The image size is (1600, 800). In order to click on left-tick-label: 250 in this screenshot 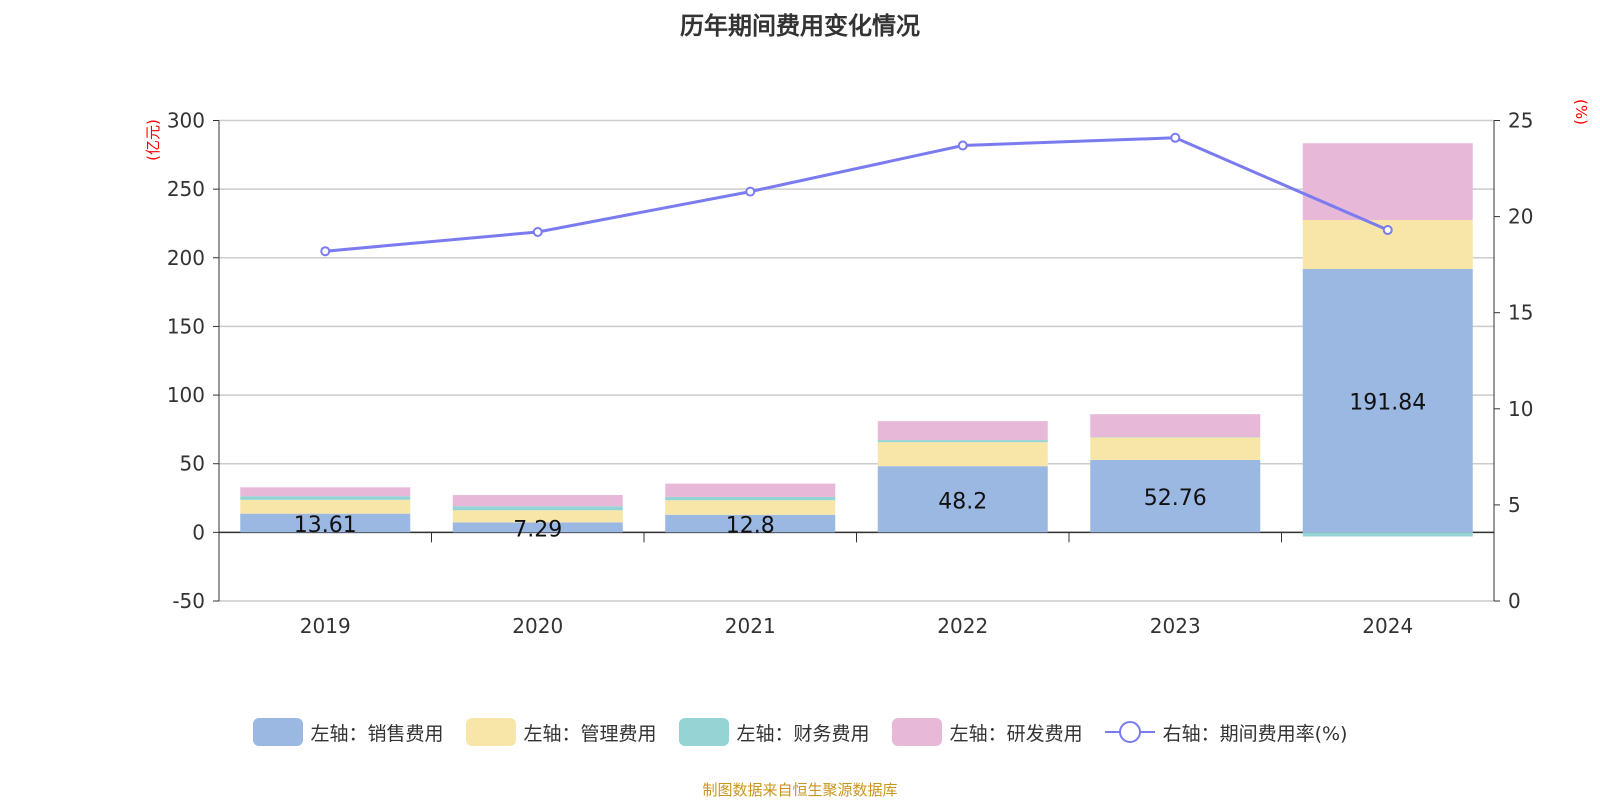, I will do `click(186, 189)`.